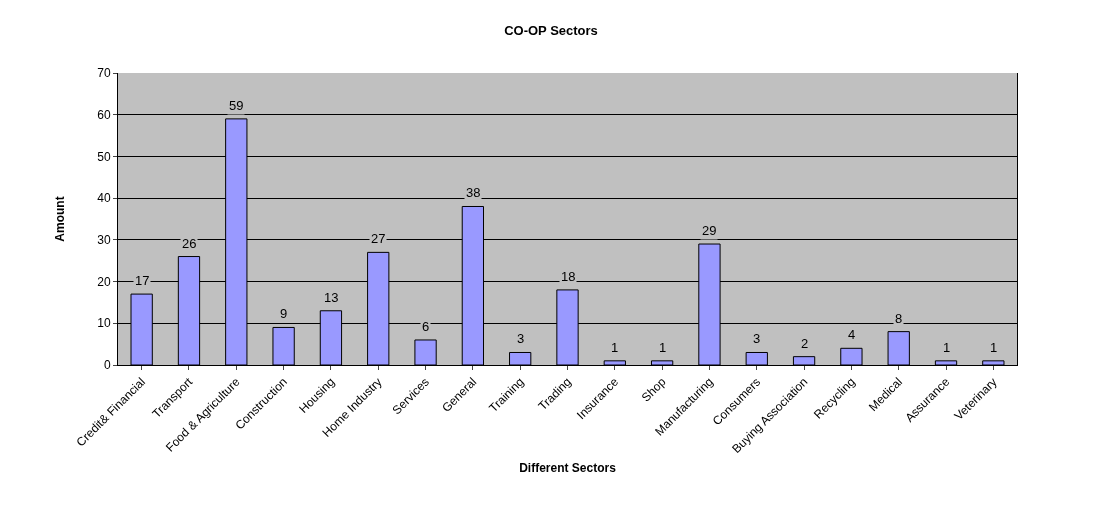 Image resolution: width=1102 pixels, height=520 pixels. What do you see at coordinates (805, 343) in the screenshot?
I see `data-label: 2` at bounding box center [805, 343].